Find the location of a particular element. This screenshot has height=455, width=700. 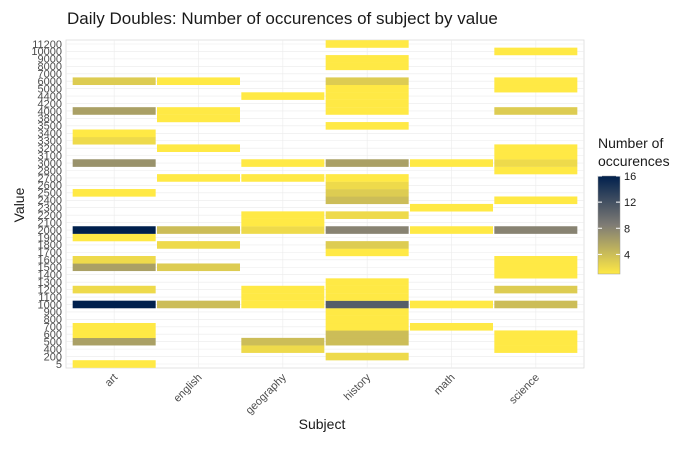

color-legend: Number of occurences 4 8 12 16 is located at coordinates (633, 205).